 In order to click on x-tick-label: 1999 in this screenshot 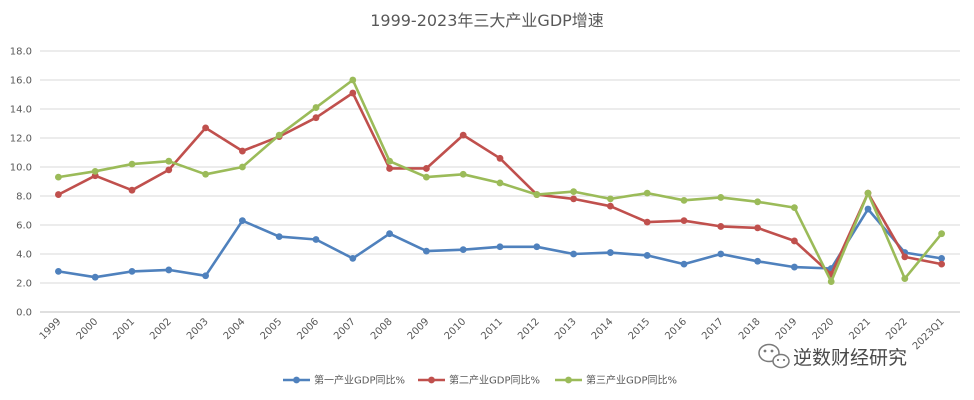, I will do `click(51, 329)`.